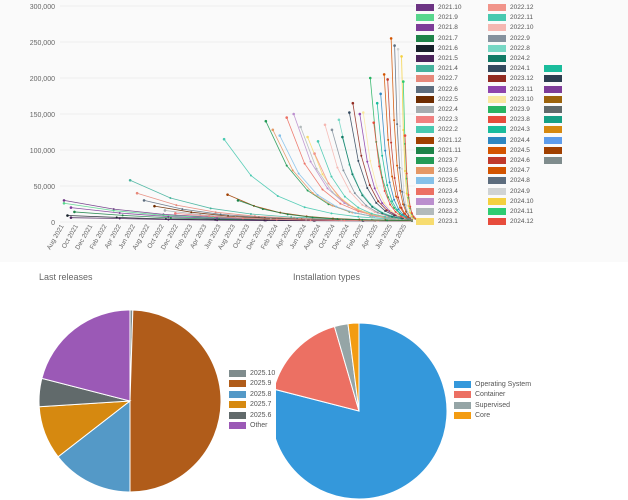 The width and height of the screenshot is (628, 500). Describe the element at coordinates (261, 394) in the screenshot. I see `legend-label: 2025.8` at that location.